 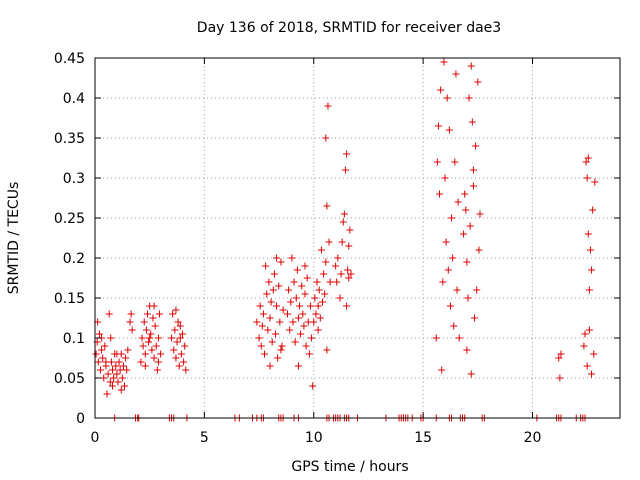 What do you see at coordinates (69, 379) in the screenshot?
I see `y-tick-label: 0.05` at bounding box center [69, 379].